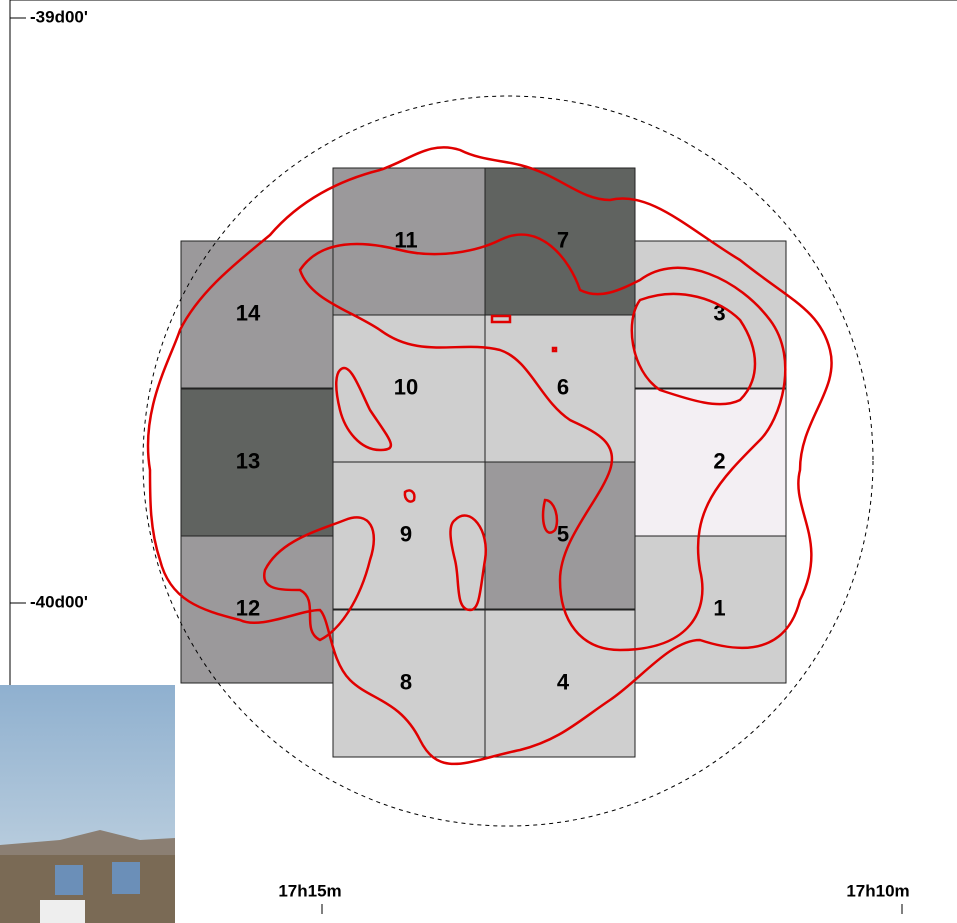 This screenshot has width=957, height=923. I want to click on tile-label: 6, so click(563, 386).